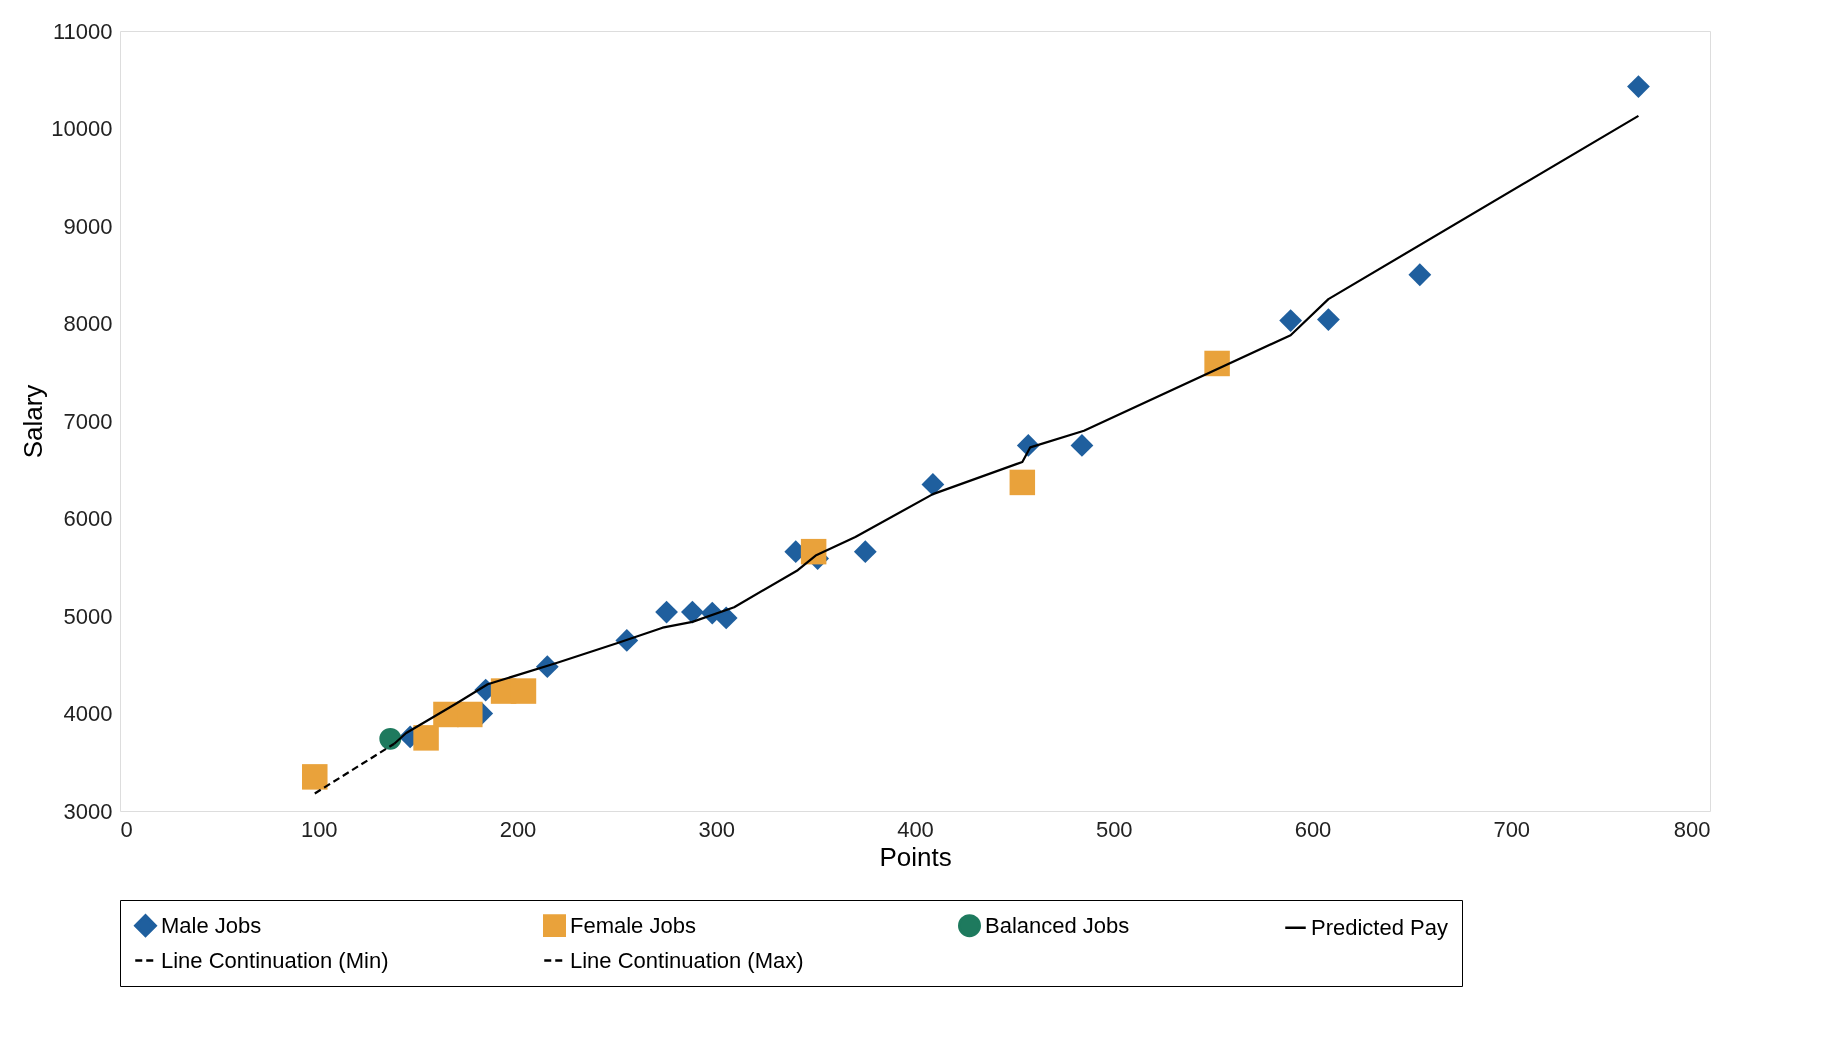  I want to click on y-axis-title: Salary, so click(33, 421).